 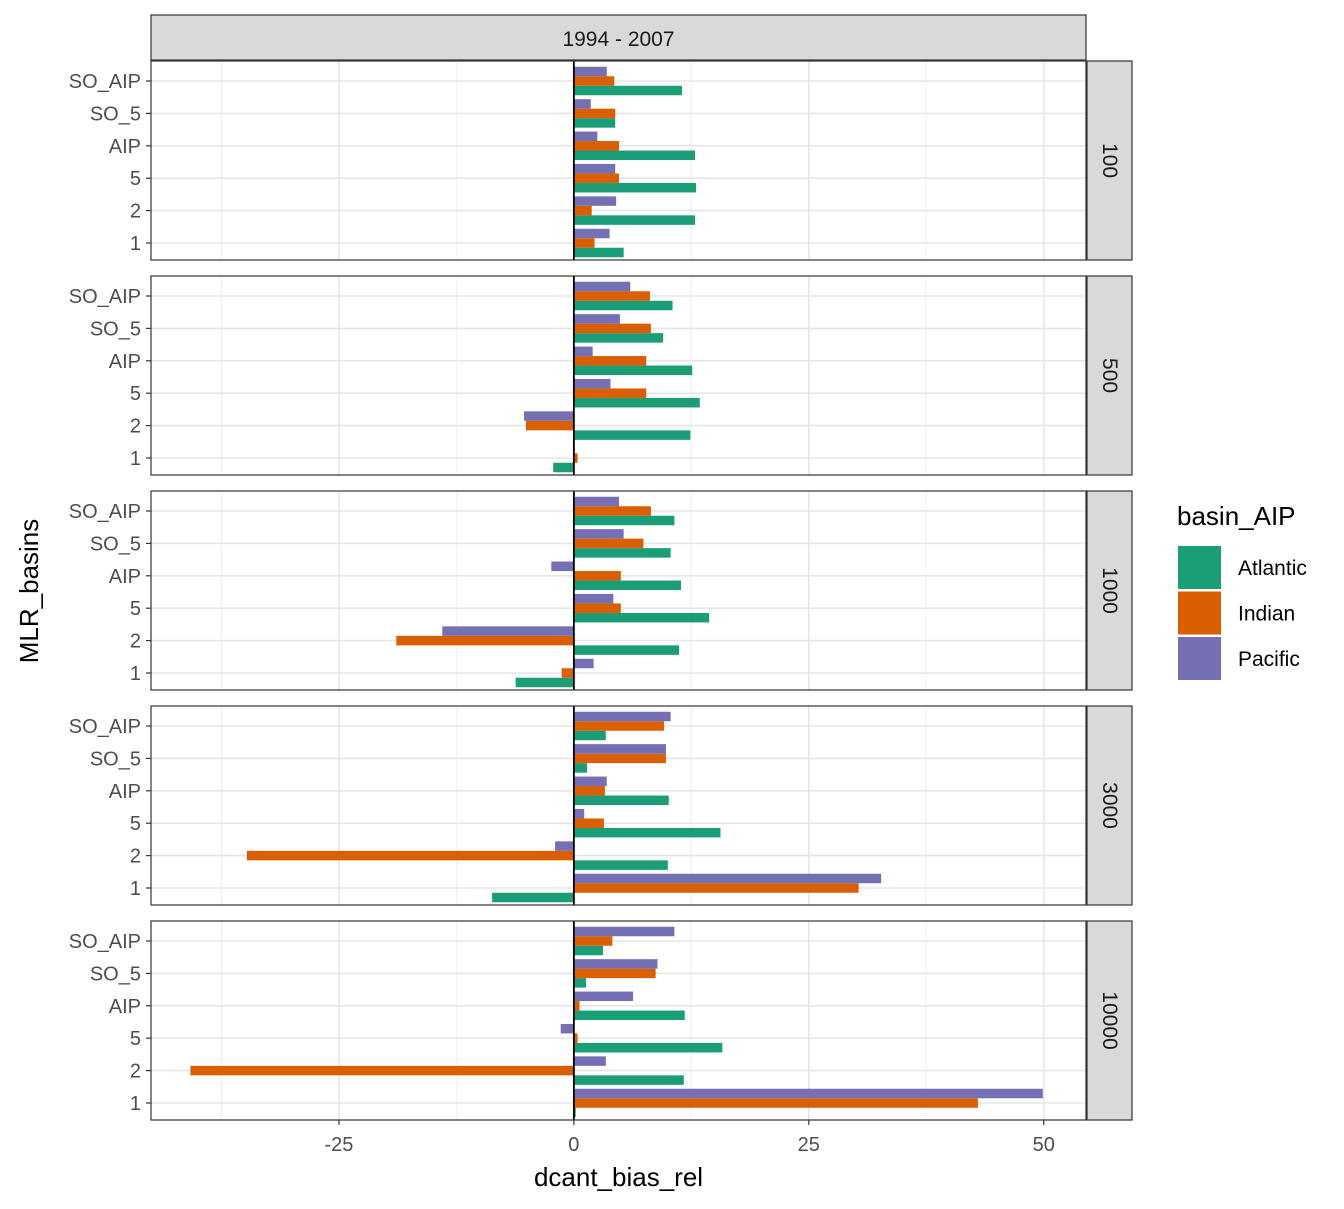 I want to click on row-strip-label: 10000, so click(x=1109, y=1020).